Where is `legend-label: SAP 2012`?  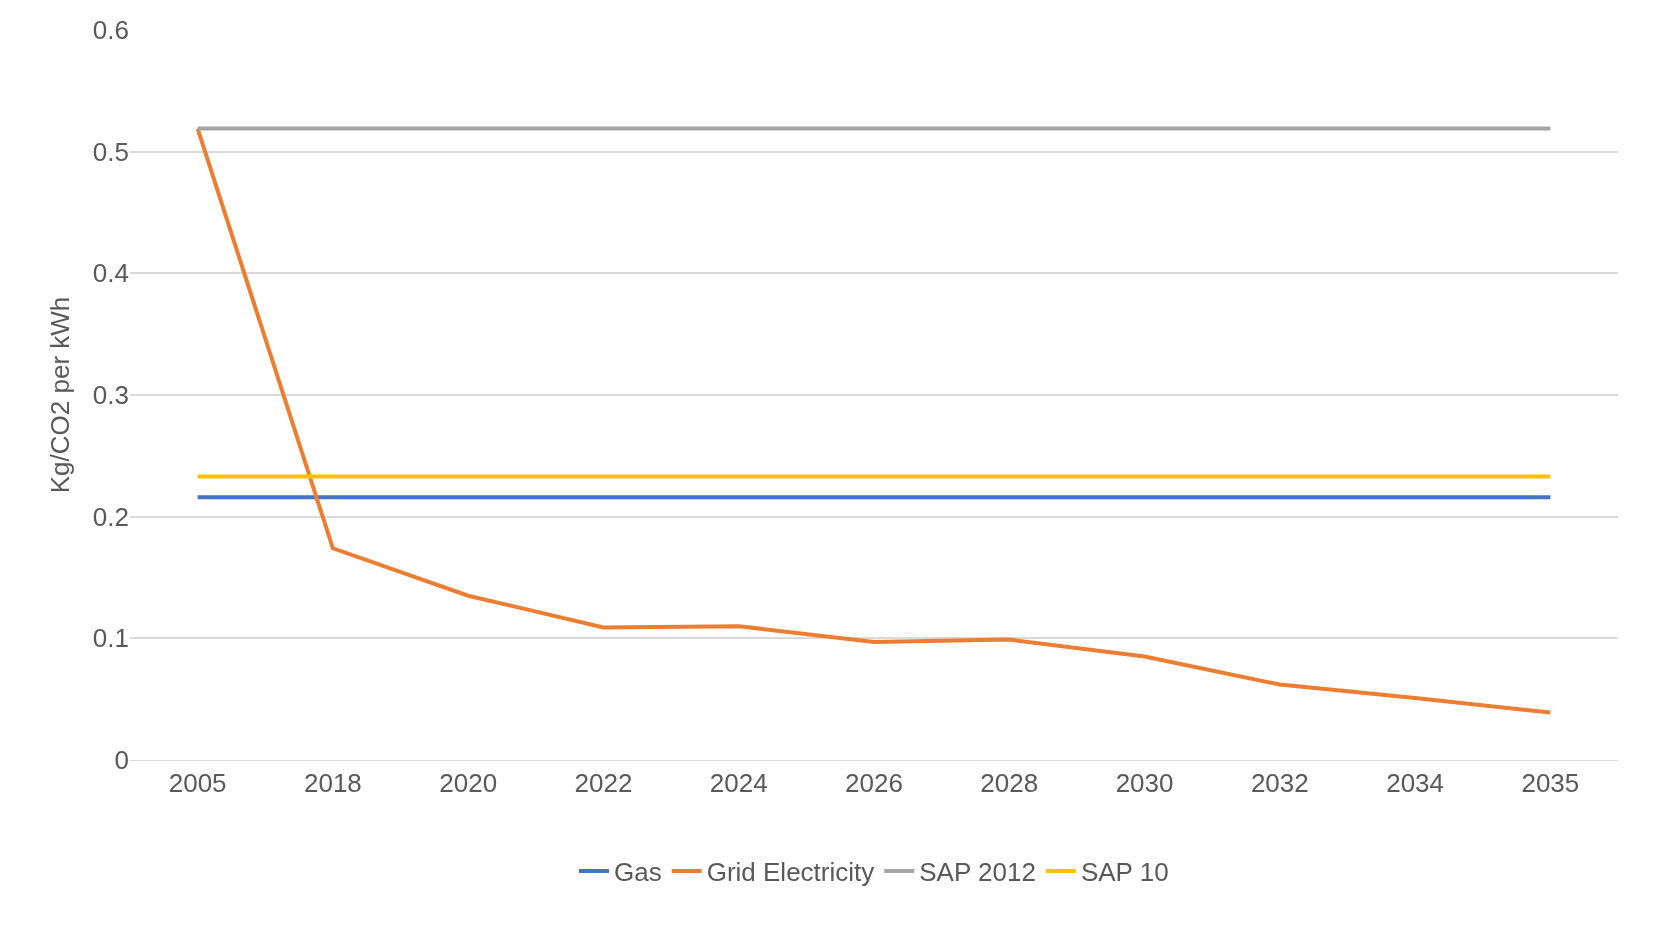 legend-label: SAP 2012 is located at coordinates (977, 872).